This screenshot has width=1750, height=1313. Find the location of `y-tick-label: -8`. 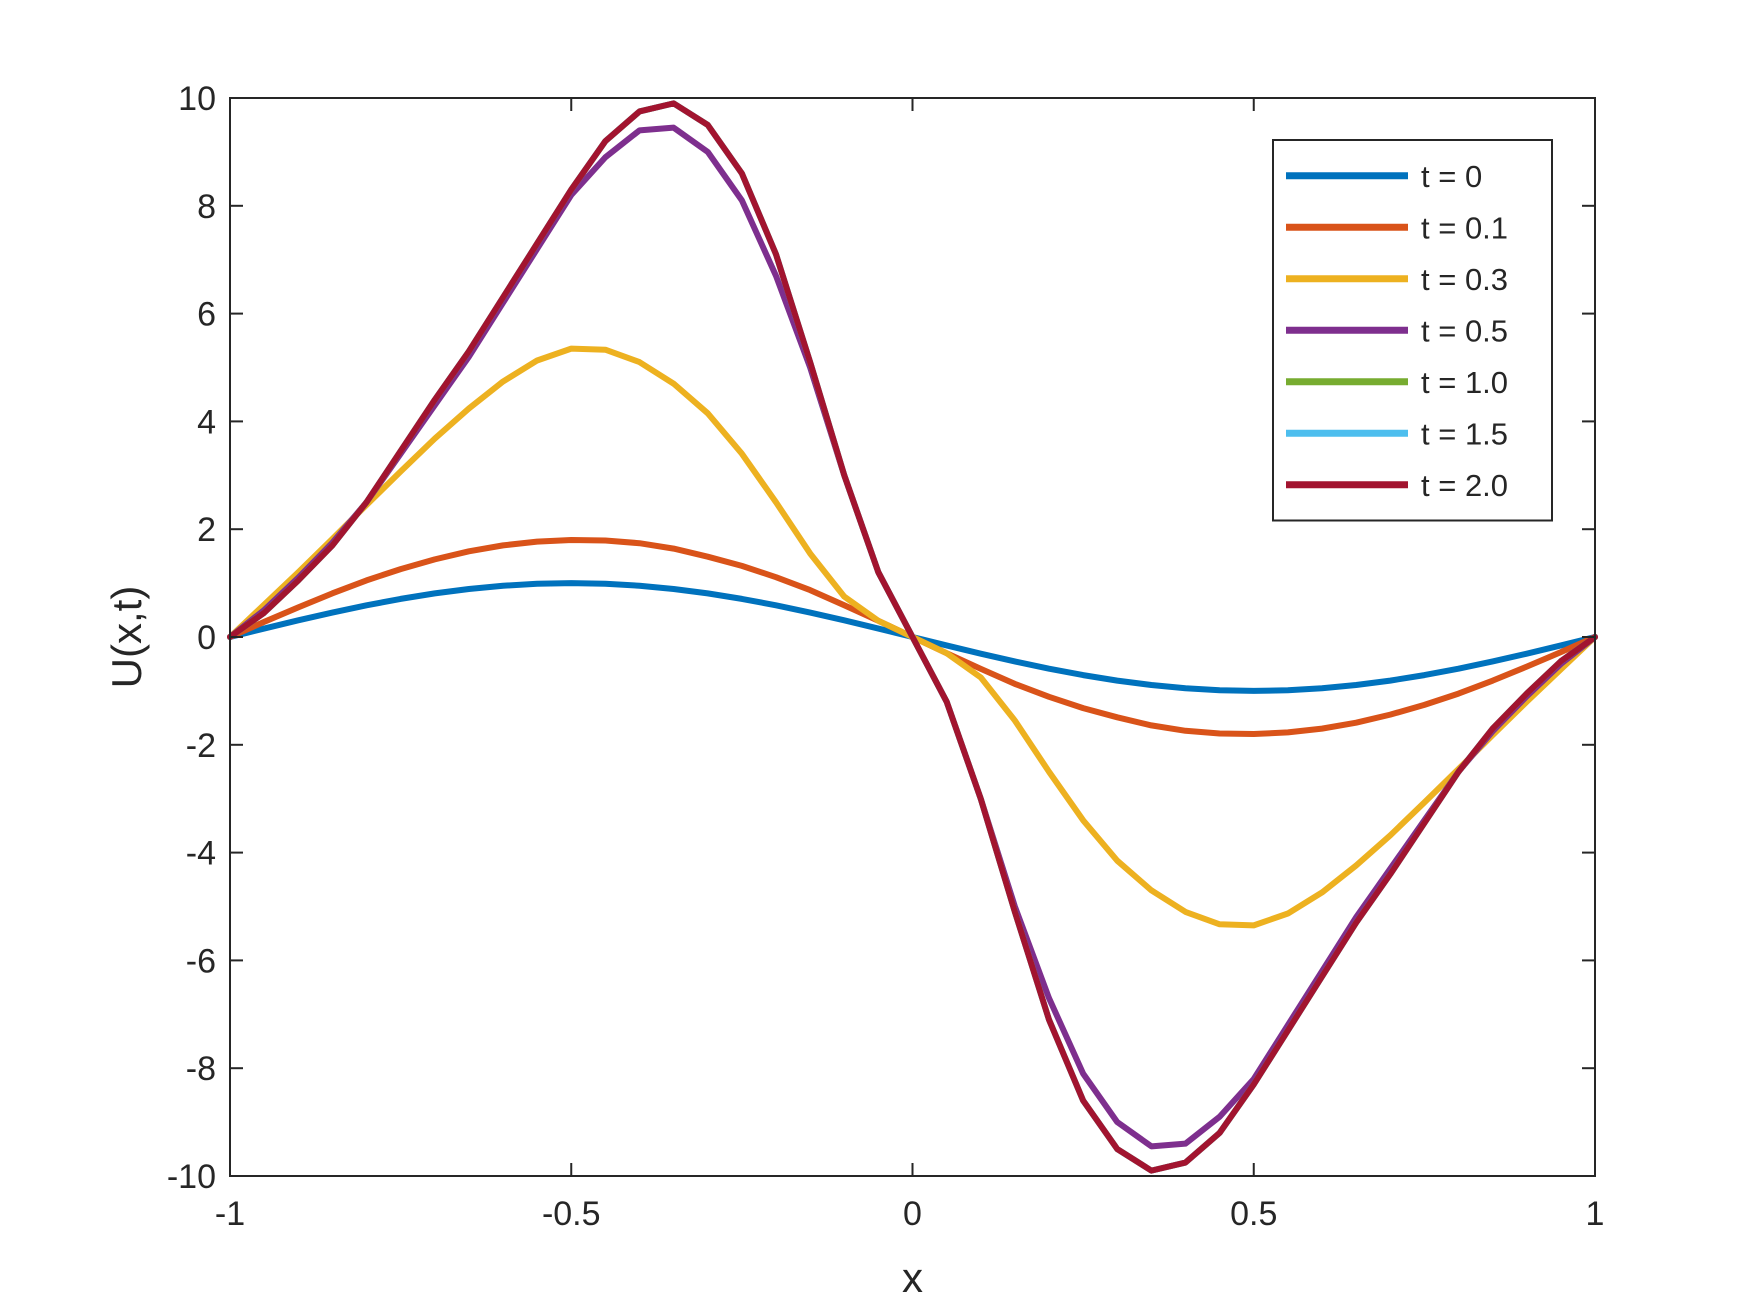

y-tick-label: -8 is located at coordinates (201, 1069).